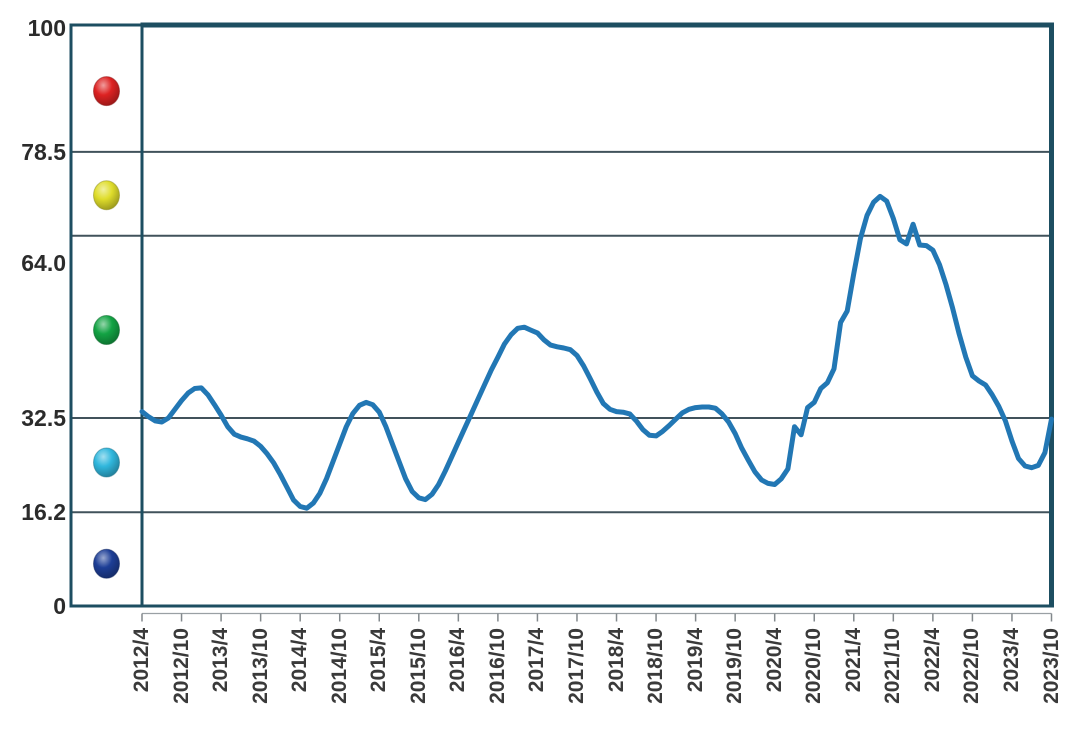  What do you see at coordinates (43, 417) in the screenshot?
I see `y-axis-tick-label: 32.5` at bounding box center [43, 417].